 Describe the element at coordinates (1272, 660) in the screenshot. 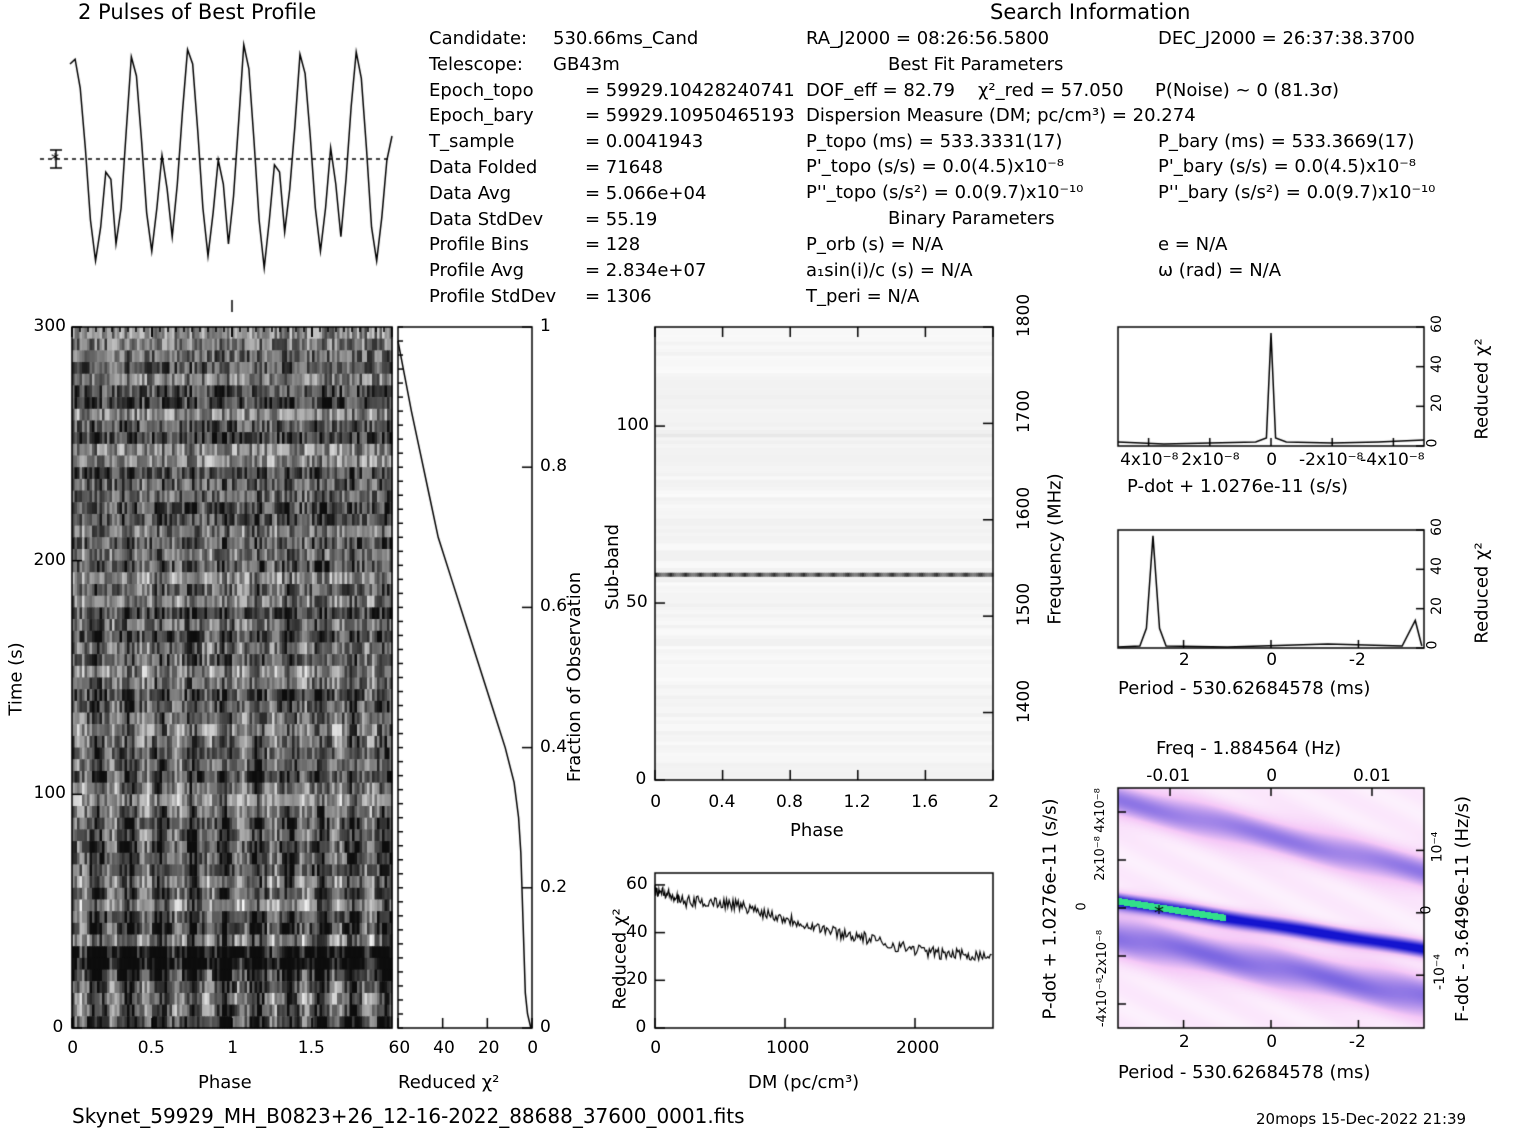

I see `period-xtick: 0` at that location.